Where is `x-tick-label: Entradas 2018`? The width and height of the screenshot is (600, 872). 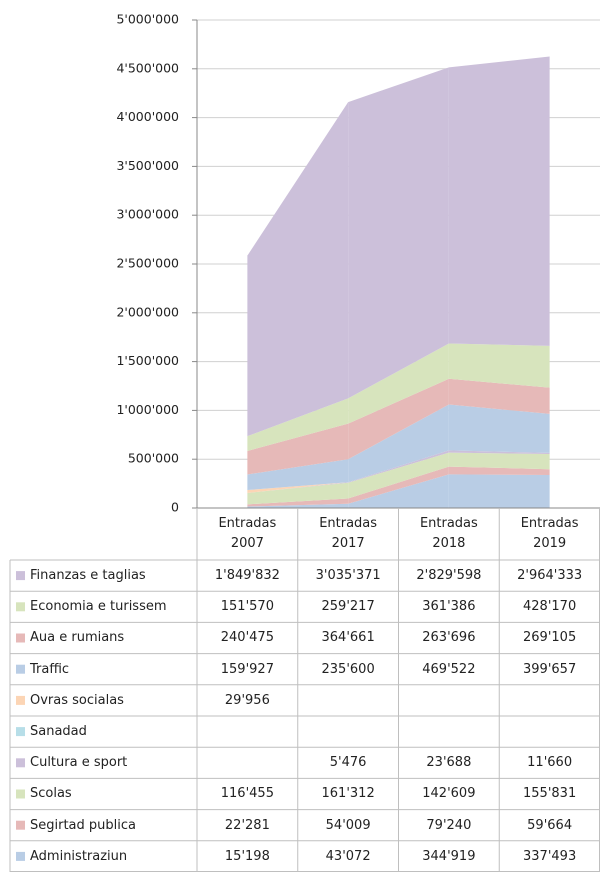 x-tick-label: Entradas 2018 is located at coordinates (449, 534).